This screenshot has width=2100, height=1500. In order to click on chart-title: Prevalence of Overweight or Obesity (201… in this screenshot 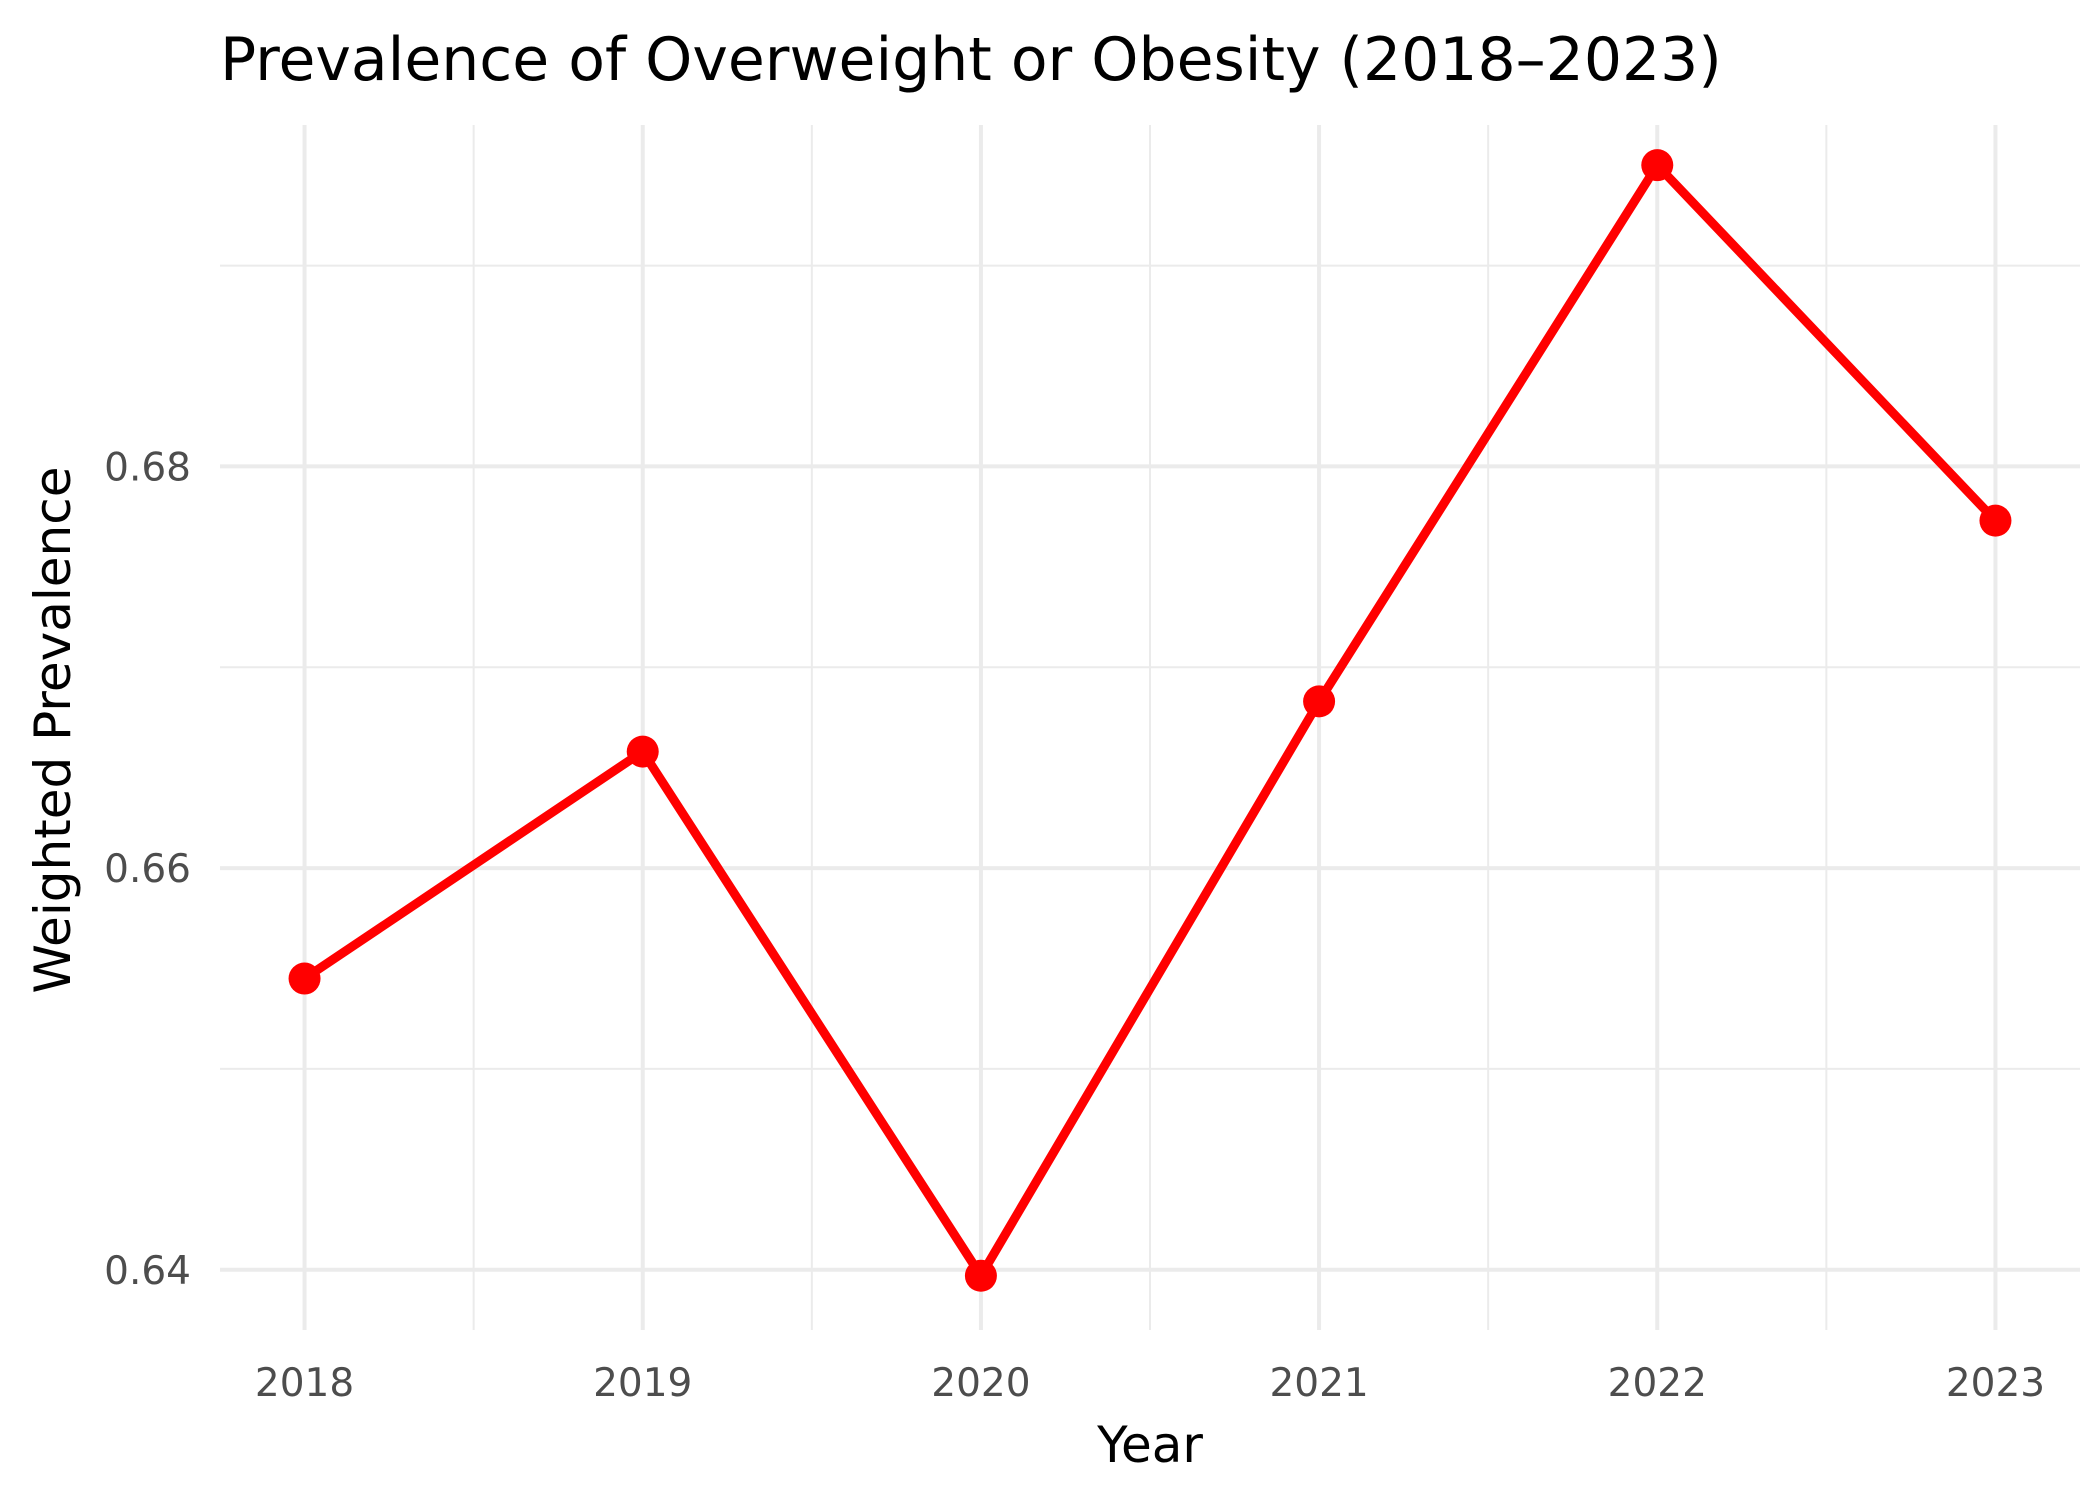, I will do `click(971, 60)`.